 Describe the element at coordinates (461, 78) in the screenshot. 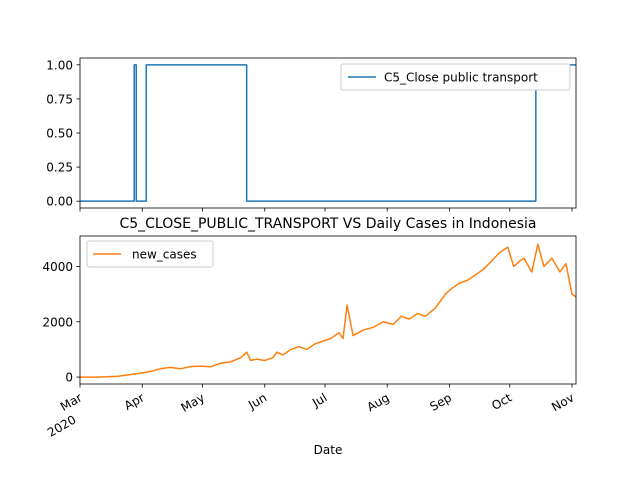

I see `top-legend-label: C5_Close public transport` at that location.